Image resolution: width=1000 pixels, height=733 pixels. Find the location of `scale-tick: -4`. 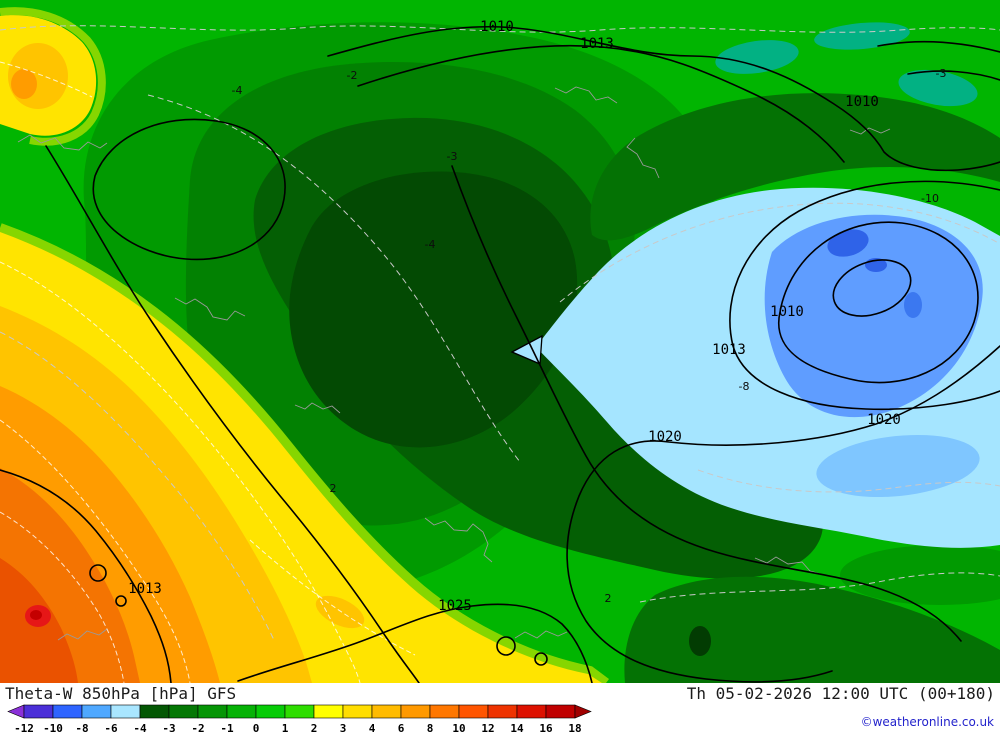

scale-tick: -4 is located at coordinates (140, 727).